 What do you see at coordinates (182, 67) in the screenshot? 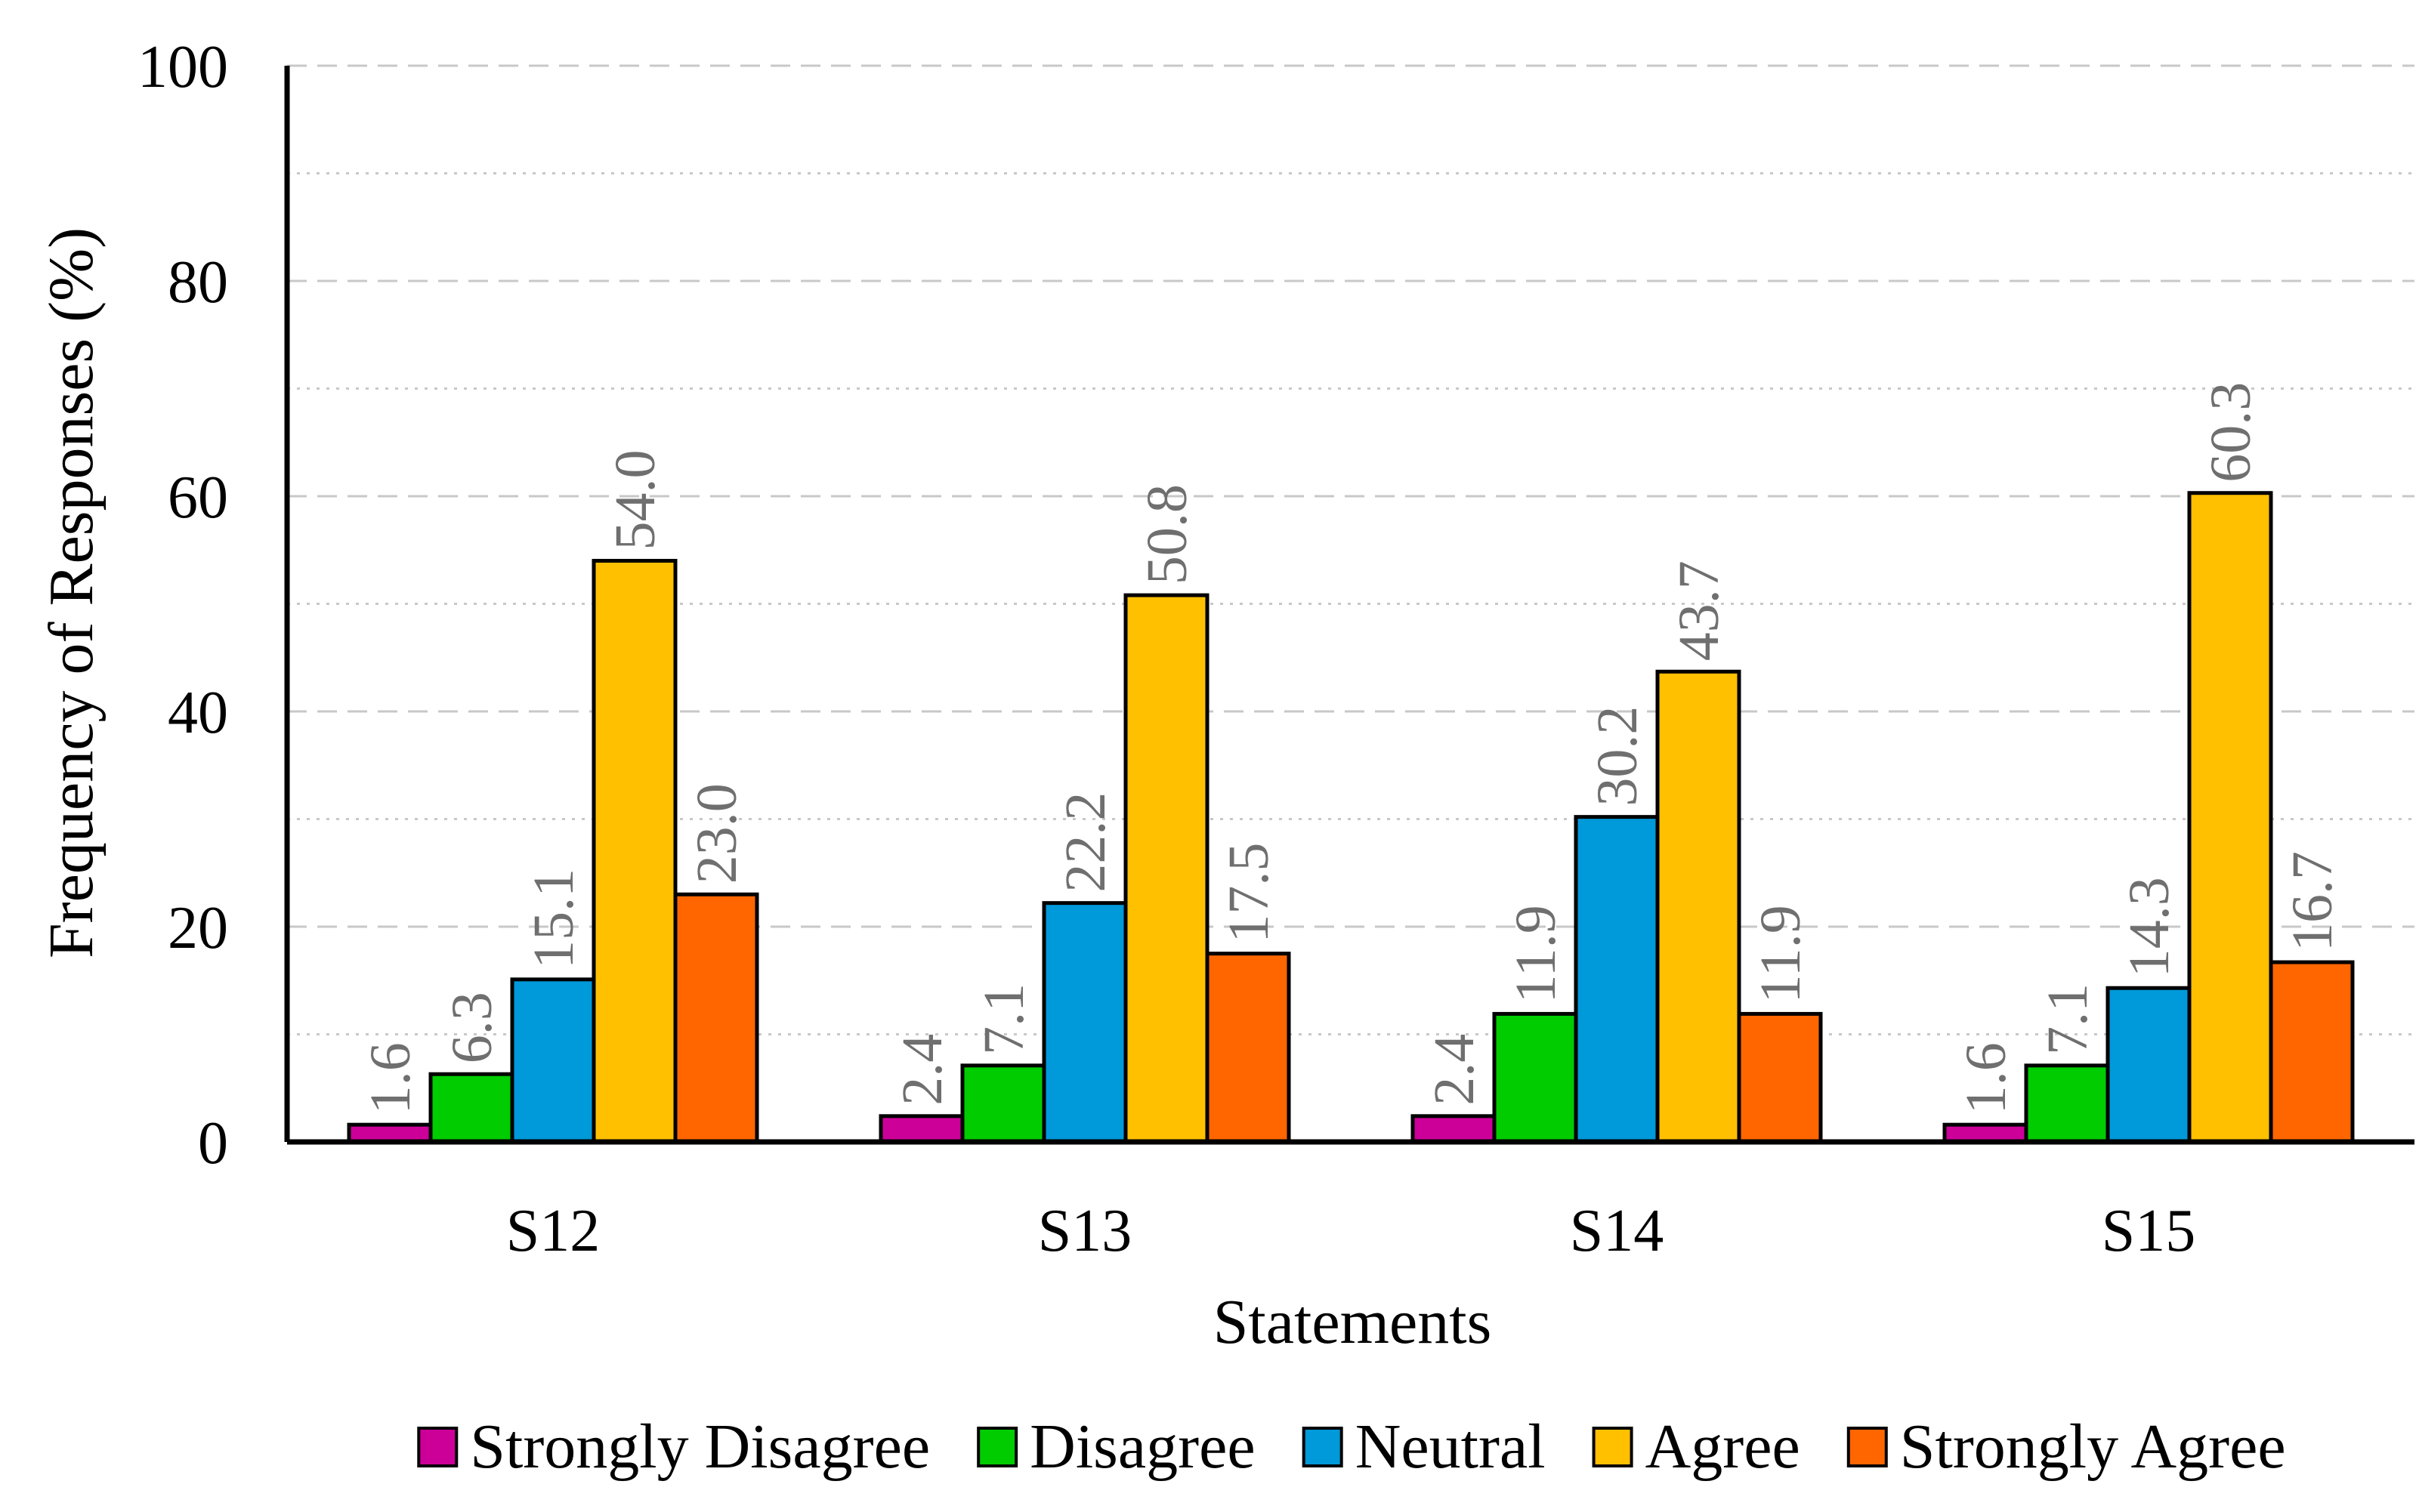
I see `y-tick-label: 100` at bounding box center [182, 67].